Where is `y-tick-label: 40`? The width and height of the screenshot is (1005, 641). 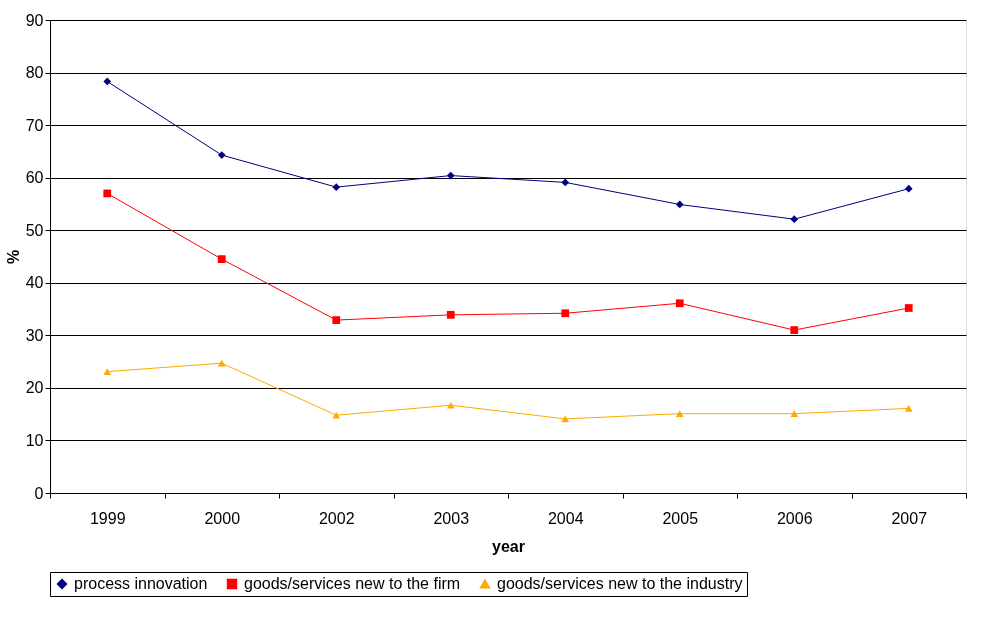
y-tick-label: 40 is located at coordinates (34, 283).